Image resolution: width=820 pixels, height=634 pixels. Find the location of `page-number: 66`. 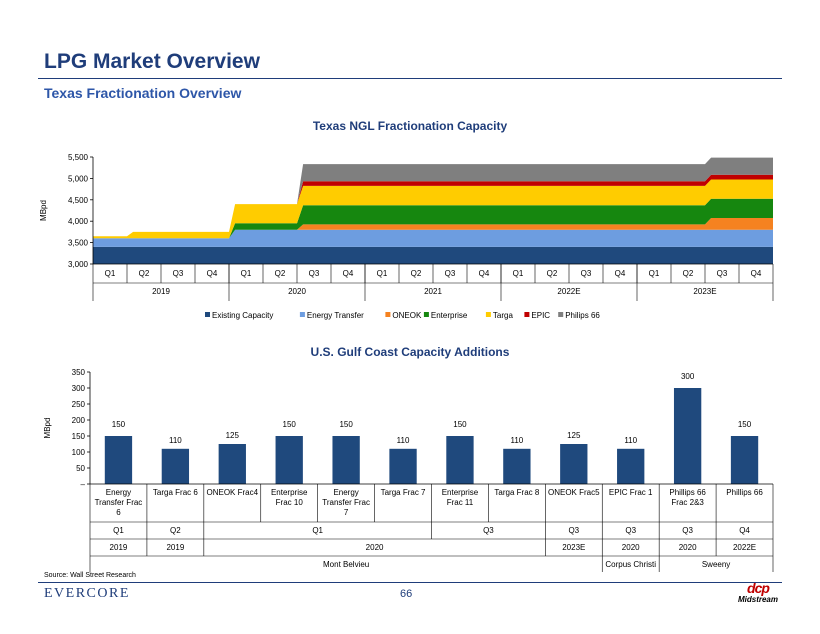

page-number: 66 is located at coordinates (406, 594).